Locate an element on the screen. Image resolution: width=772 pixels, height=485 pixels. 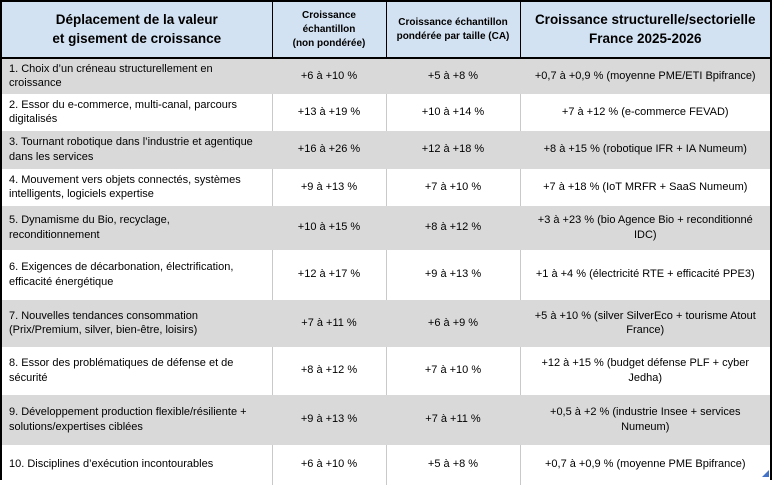
cell-growth-unweighted: +7 à +11 % is located at coordinates (329, 323).